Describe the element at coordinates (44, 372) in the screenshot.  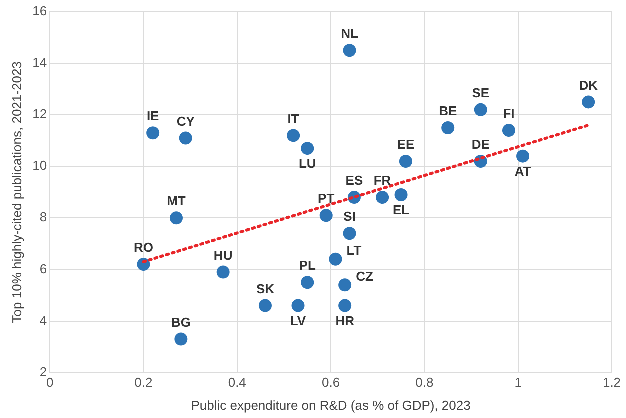
I see `y-tick-label: 2` at that location.